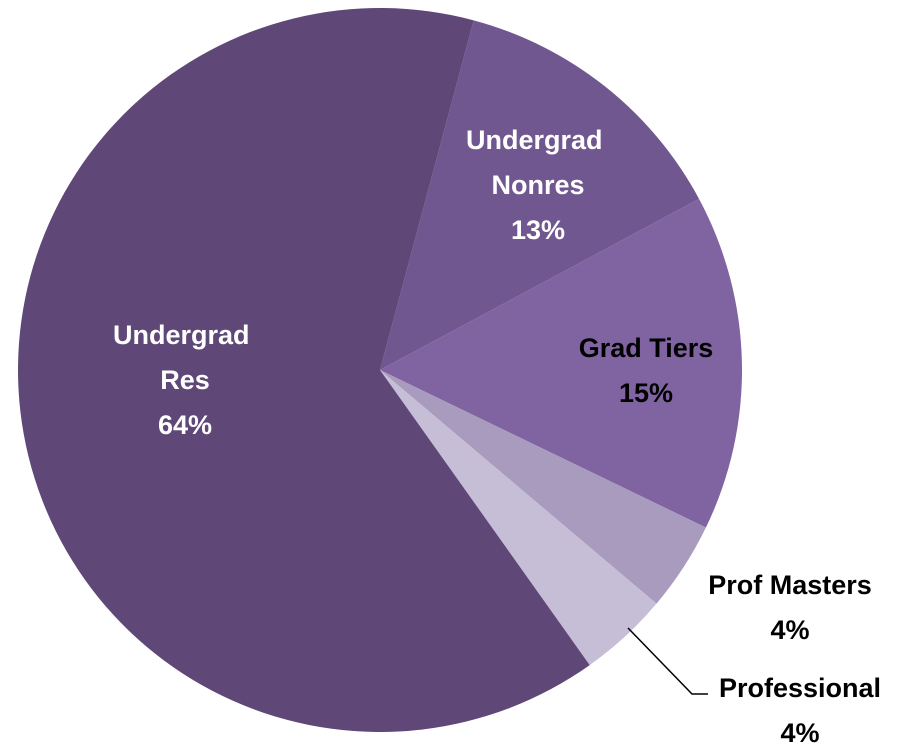 The width and height of the screenshot is (902, 747). I want to click on slice-label: Undergrad Nonres, so click(538, 162).